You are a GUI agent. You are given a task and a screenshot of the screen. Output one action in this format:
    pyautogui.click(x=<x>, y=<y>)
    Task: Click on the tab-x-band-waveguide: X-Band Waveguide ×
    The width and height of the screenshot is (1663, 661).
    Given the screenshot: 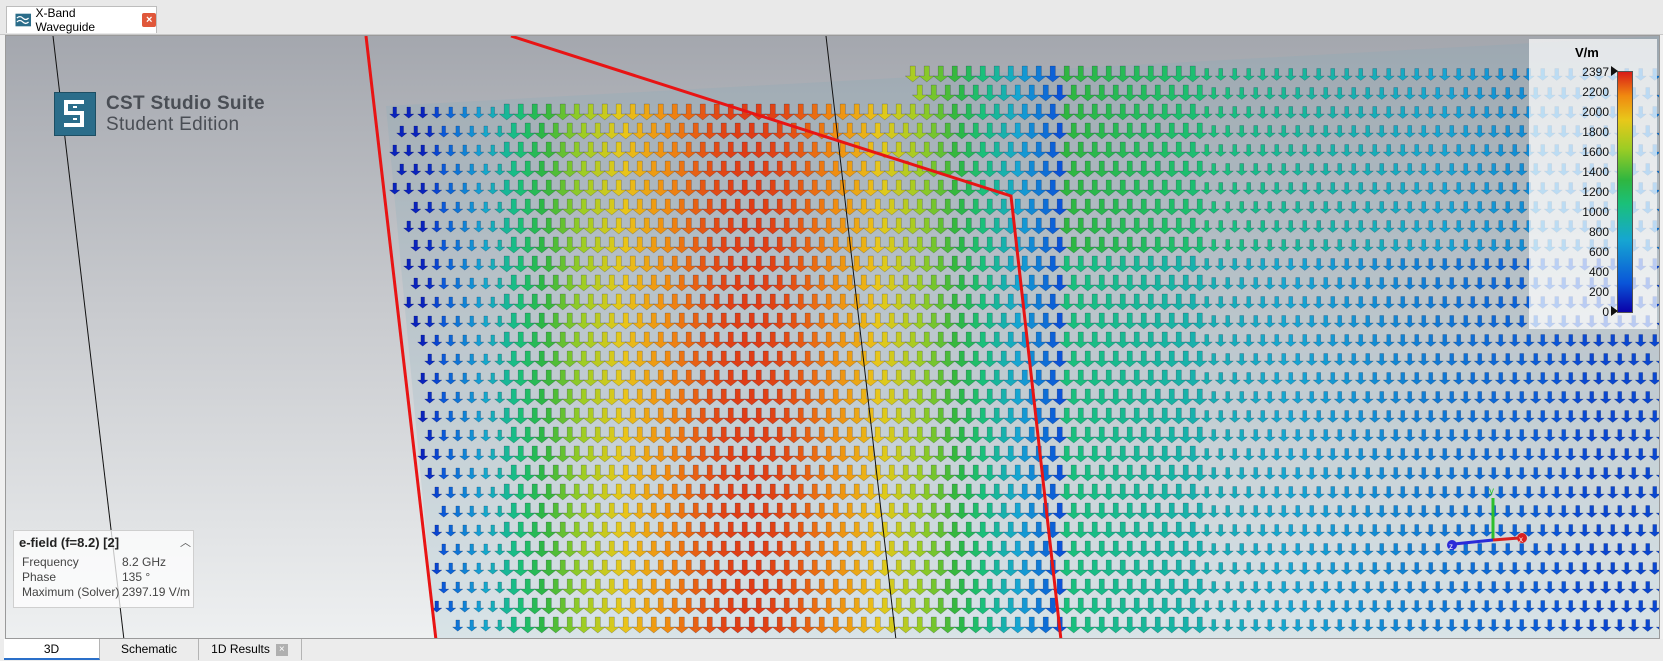 What is the action you would take?
    pyautogui.click(x=81, y=20)
    